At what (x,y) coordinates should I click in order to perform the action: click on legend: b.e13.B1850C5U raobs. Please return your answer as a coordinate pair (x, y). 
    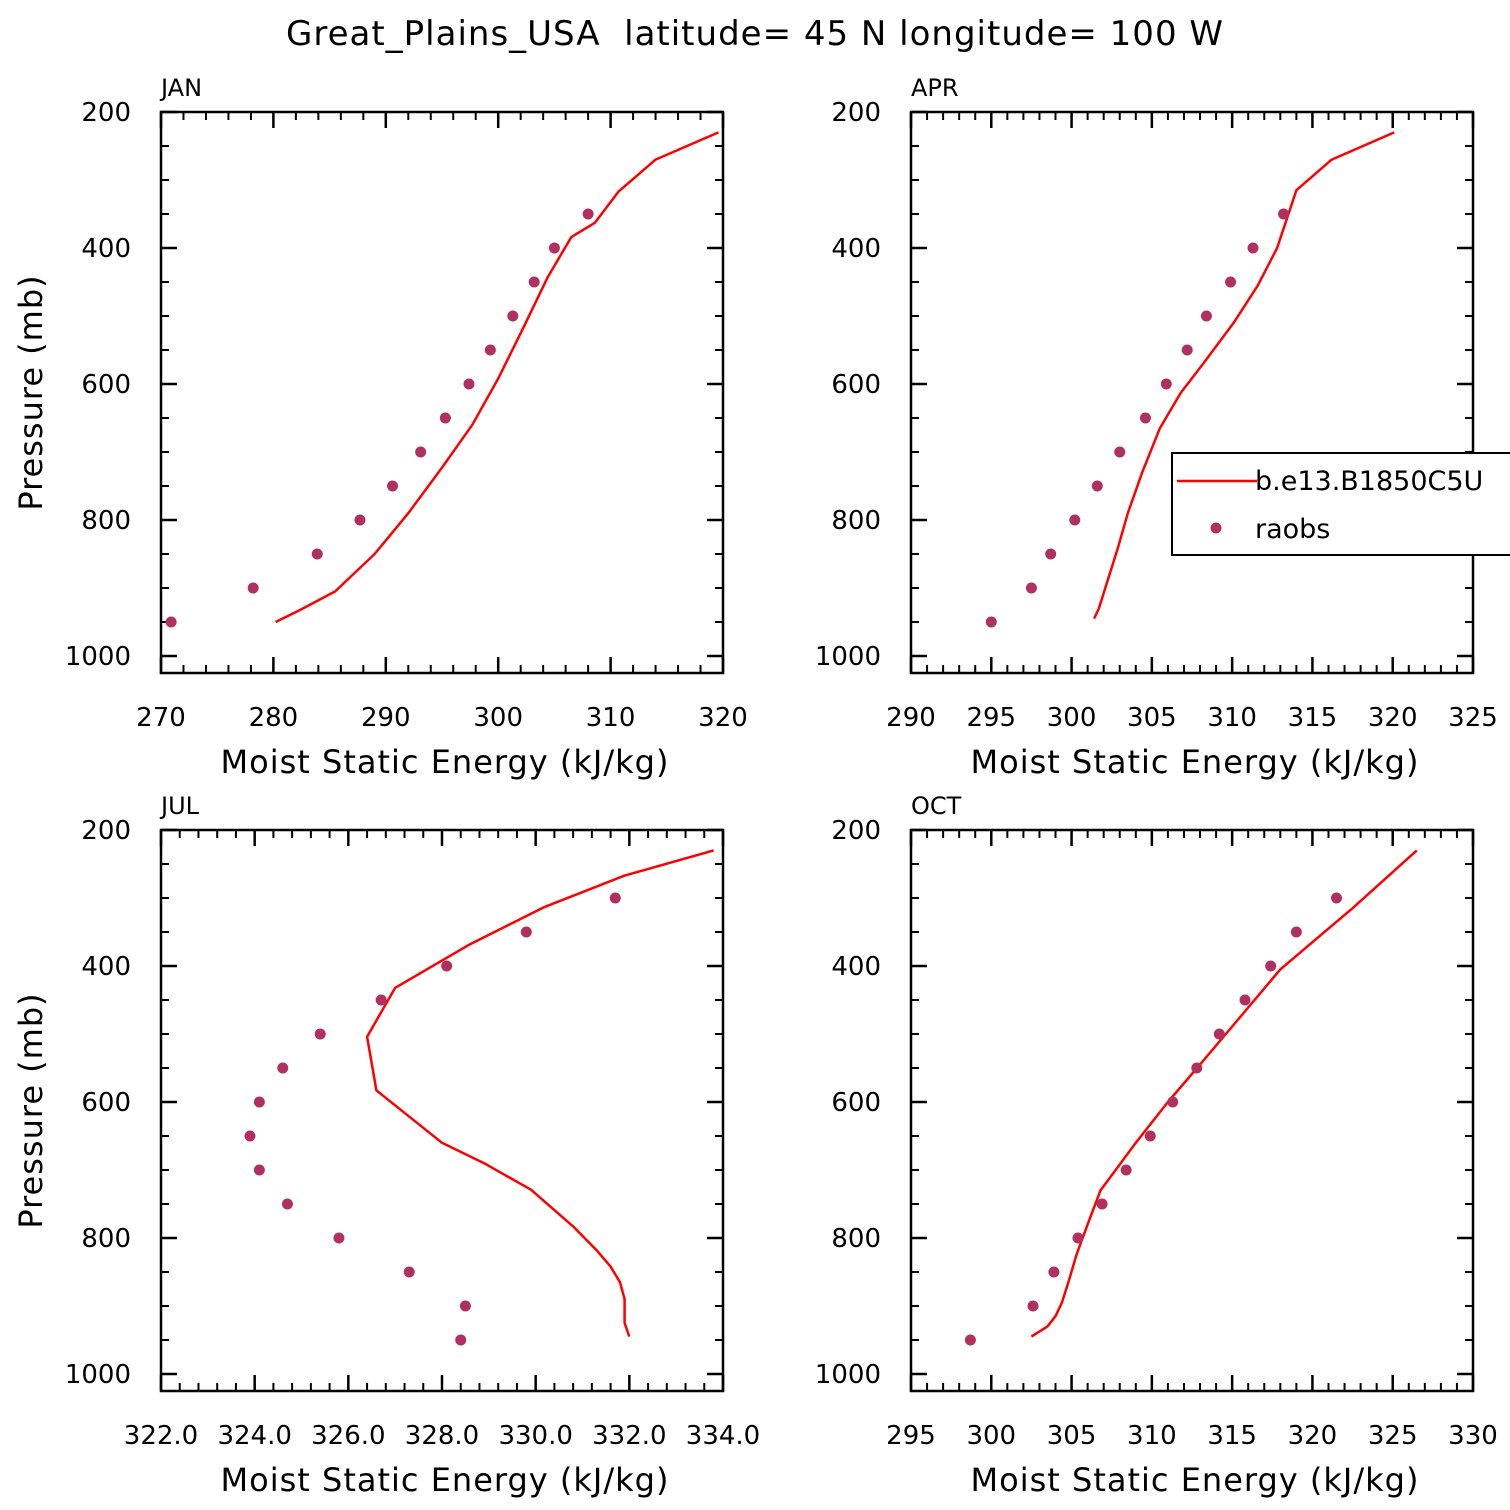
    Looking at the image, I should click on (1340, 504).